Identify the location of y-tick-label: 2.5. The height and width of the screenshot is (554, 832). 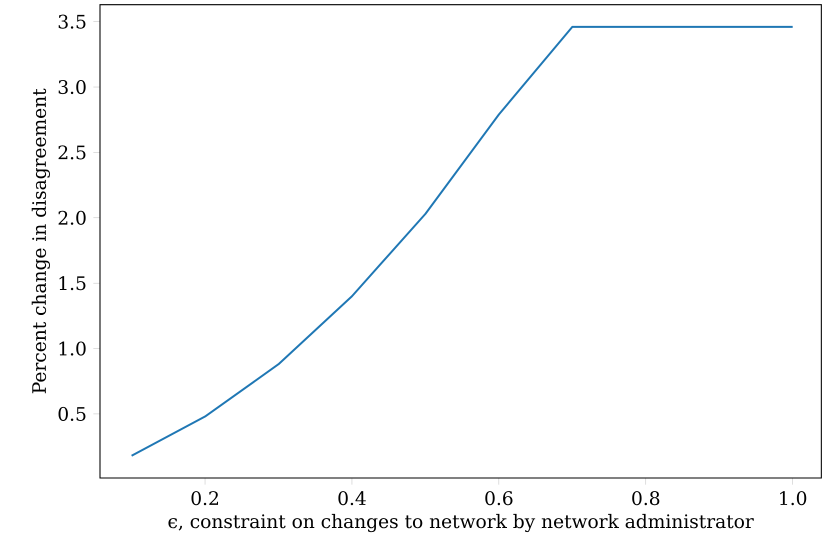
(72, 152).